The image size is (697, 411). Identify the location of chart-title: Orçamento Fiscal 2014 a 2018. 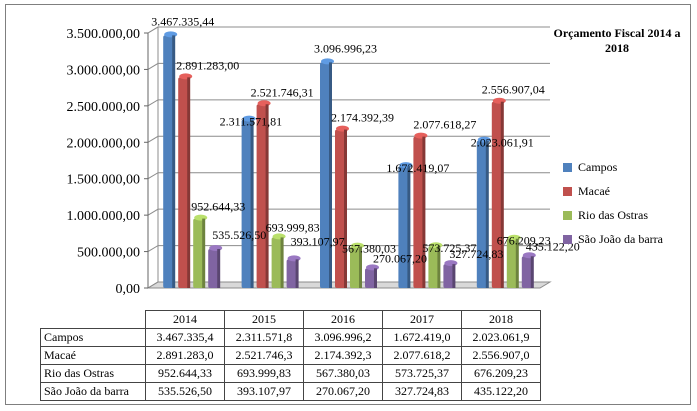
(617, 40).